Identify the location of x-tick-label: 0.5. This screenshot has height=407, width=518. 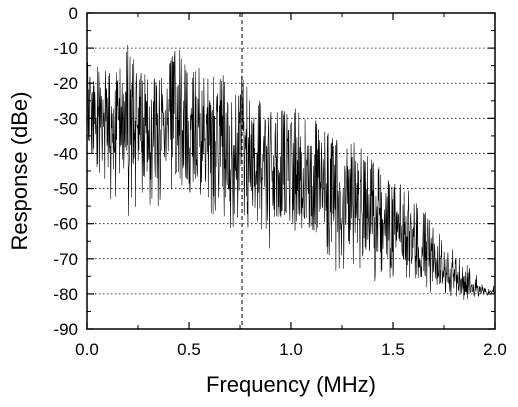
(189, 349).